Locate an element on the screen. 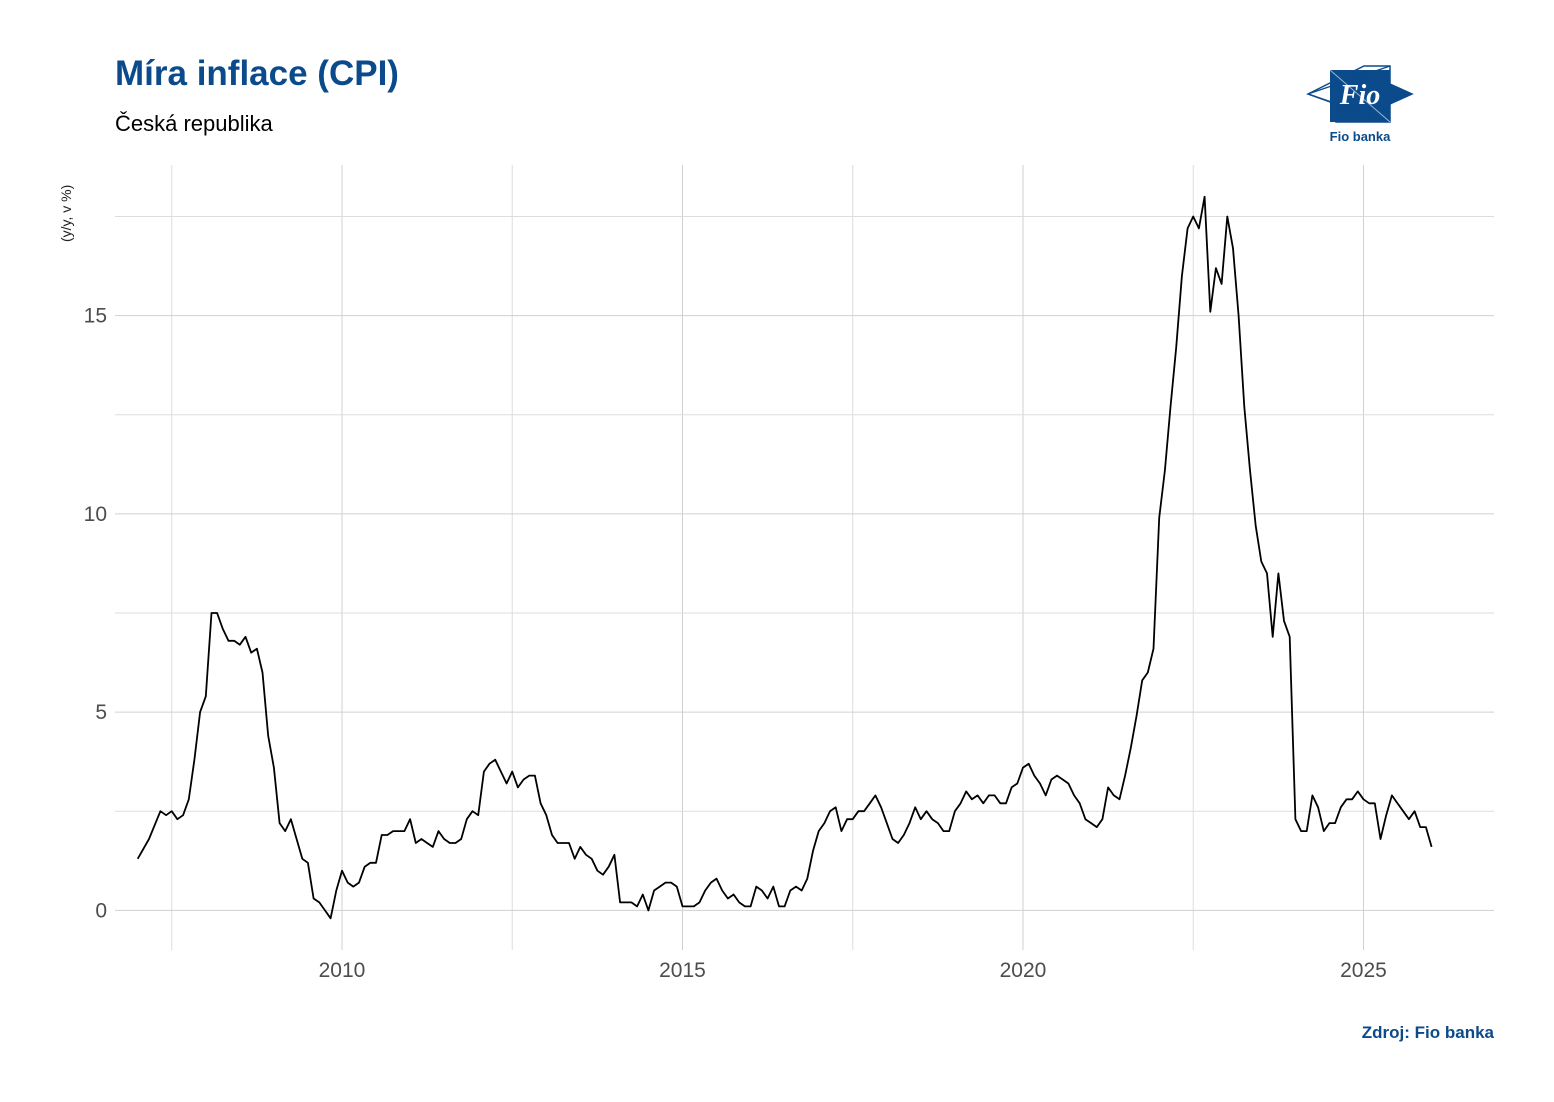 The image size is (1554, 1102). x-tick-label: 2010 is located at coordinates (342, 970).